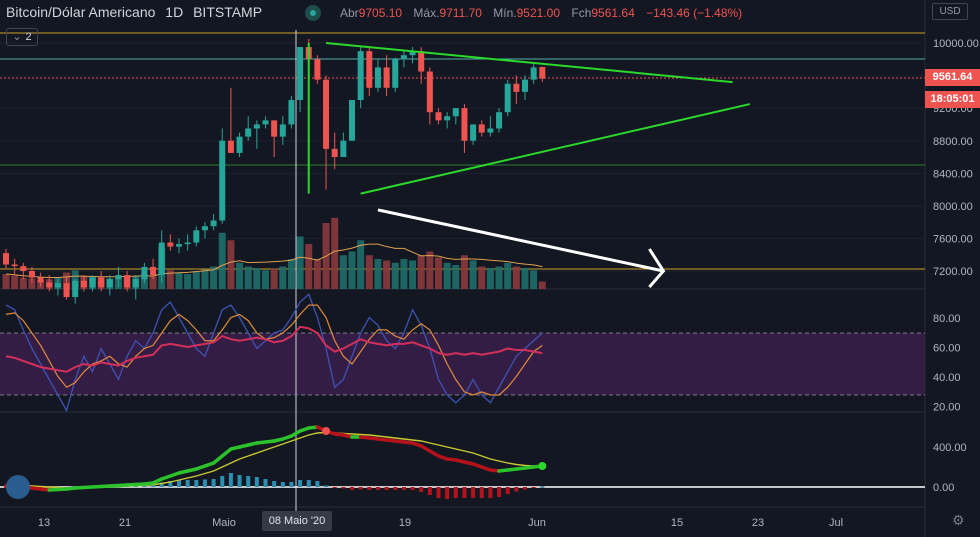 The width and height of the screenshot is (980, 537). Describe the element at coordinates (657, 268) in the screenshot. I see `arrow-head` at that location.